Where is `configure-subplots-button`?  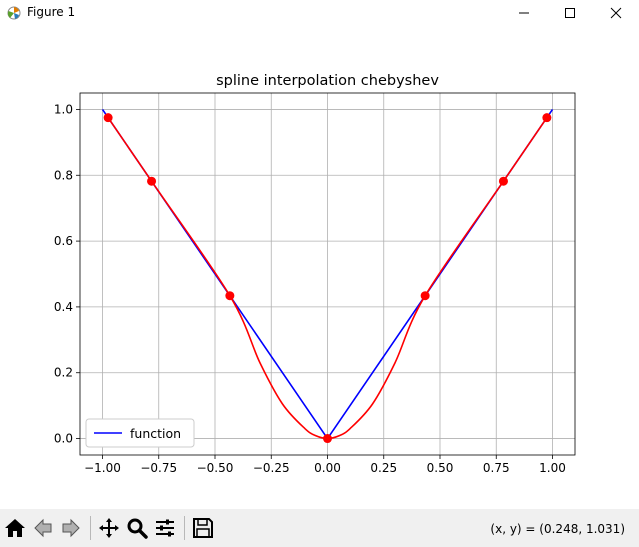
configure-subplots-button is located at coordinates (165, 528).